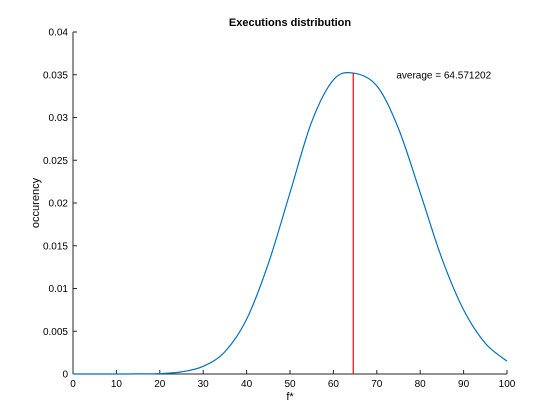 The width and height of the screenshot is (560, 420). Describe the element at coordinates (290, 384) in the screenshot. I see `x-tick-label: 50` at that location.